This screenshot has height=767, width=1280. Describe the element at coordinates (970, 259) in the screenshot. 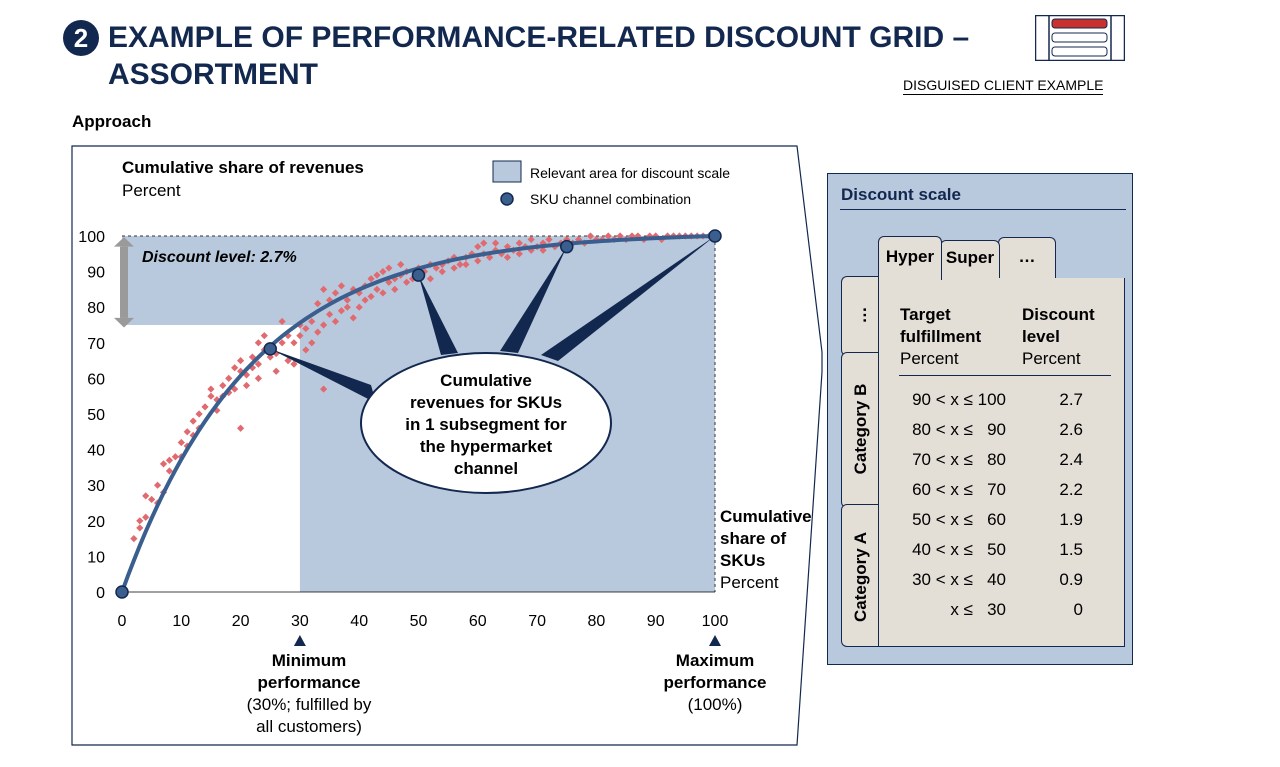

I see `tab-super: Super` at that location.